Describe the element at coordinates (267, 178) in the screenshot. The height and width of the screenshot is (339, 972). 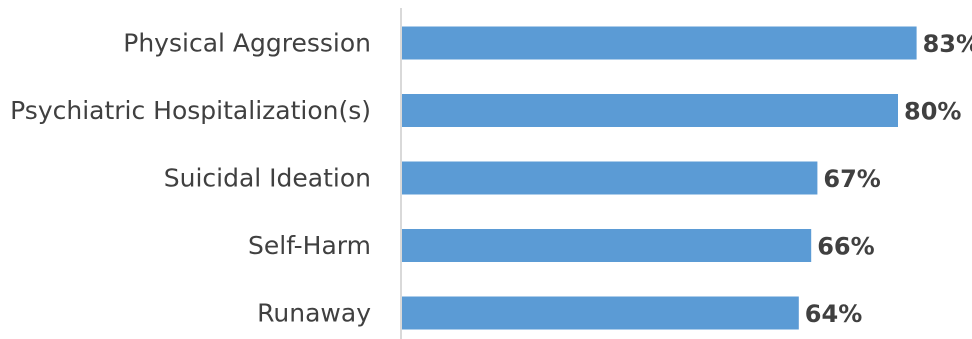
I see `category-label-2: Suicidal Ideation` at that location.